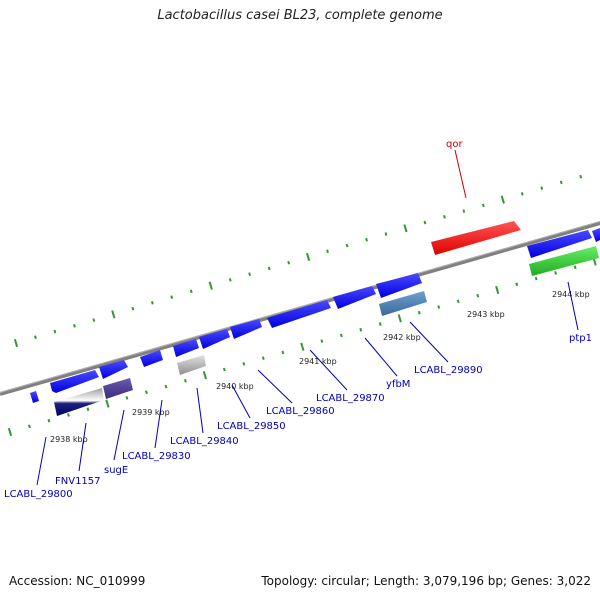  Describe the element at coordinates (116, 470) in the screenshot. I see `label-sugE: sugE` at that location.